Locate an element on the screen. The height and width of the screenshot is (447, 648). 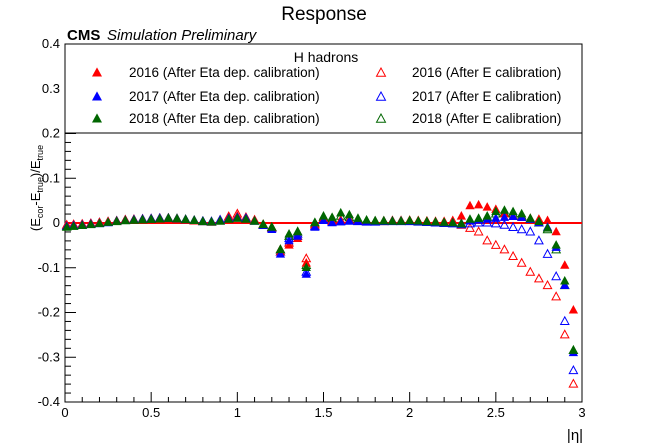
x-axis-tick-labels: 0 0.5 1 1.5 2 2.5 3 is located at coordinates (323, 412).